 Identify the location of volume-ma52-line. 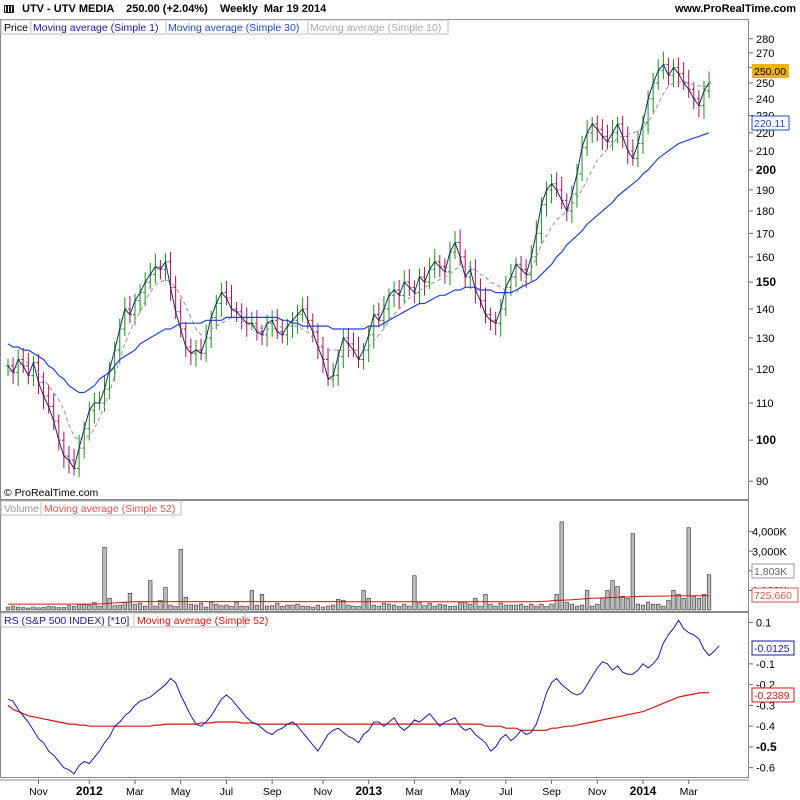
(358, 600).